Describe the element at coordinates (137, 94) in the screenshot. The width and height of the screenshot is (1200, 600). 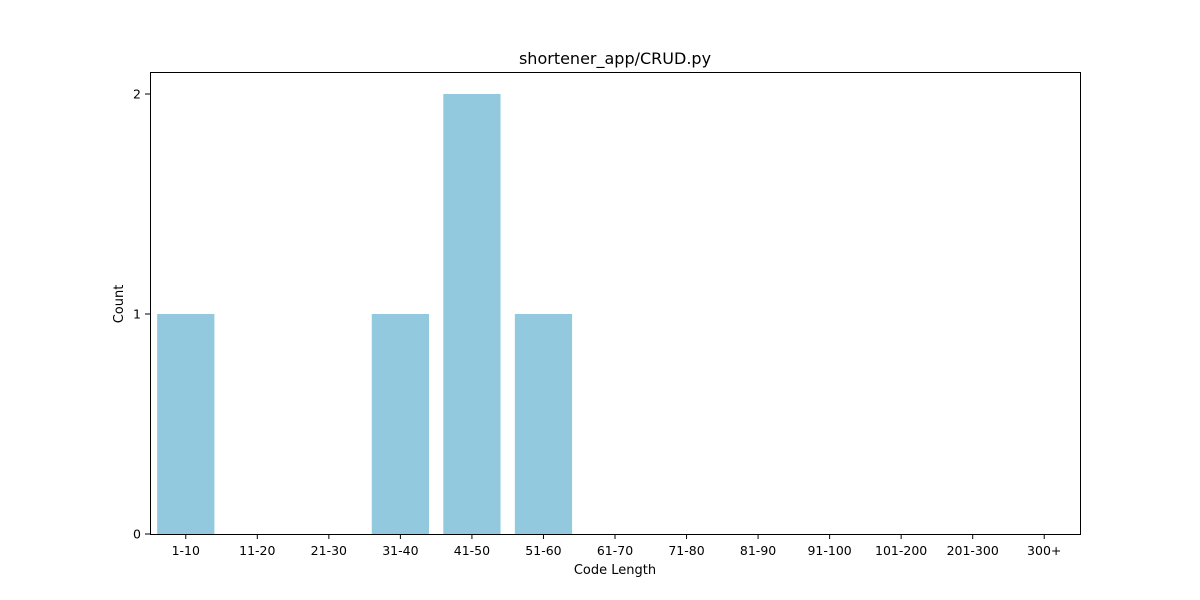
I see `y-tick-label: 2` at that location.